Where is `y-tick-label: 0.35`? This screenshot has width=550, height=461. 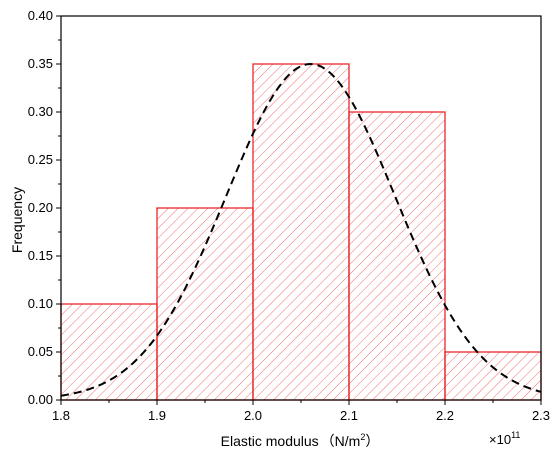
y-tick-label: 0.35 is located at coordinates (40, 63).